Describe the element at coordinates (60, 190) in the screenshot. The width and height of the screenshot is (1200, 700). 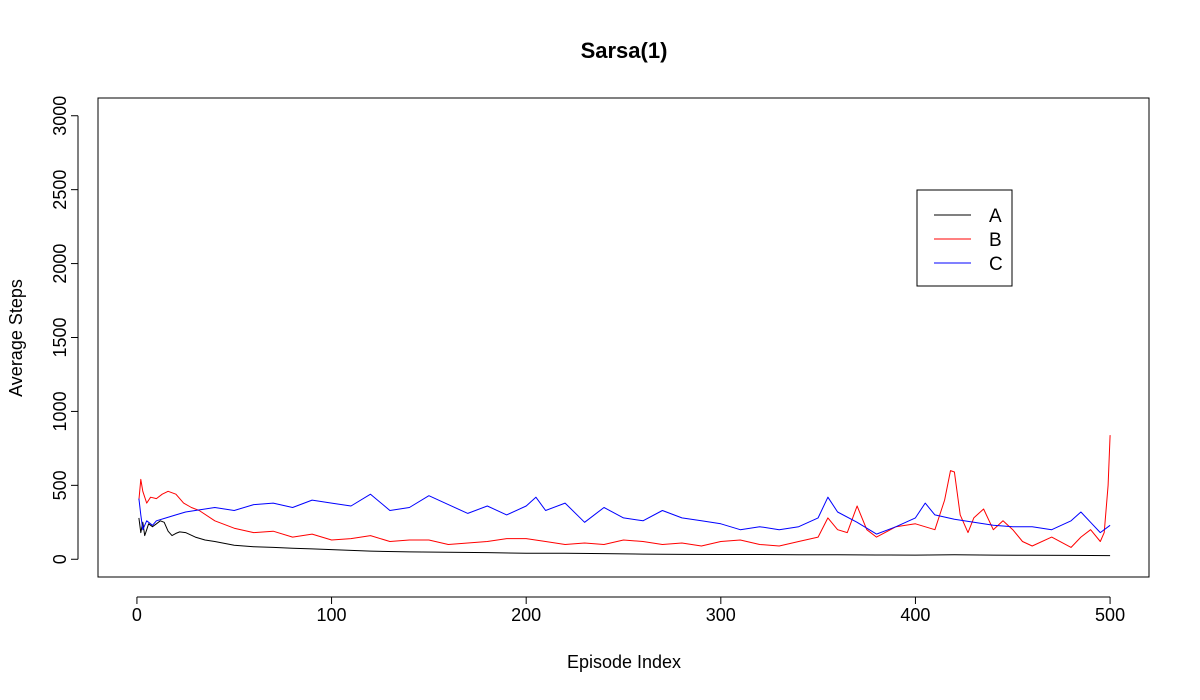
I see `y-tick-label: 2500` at that location.